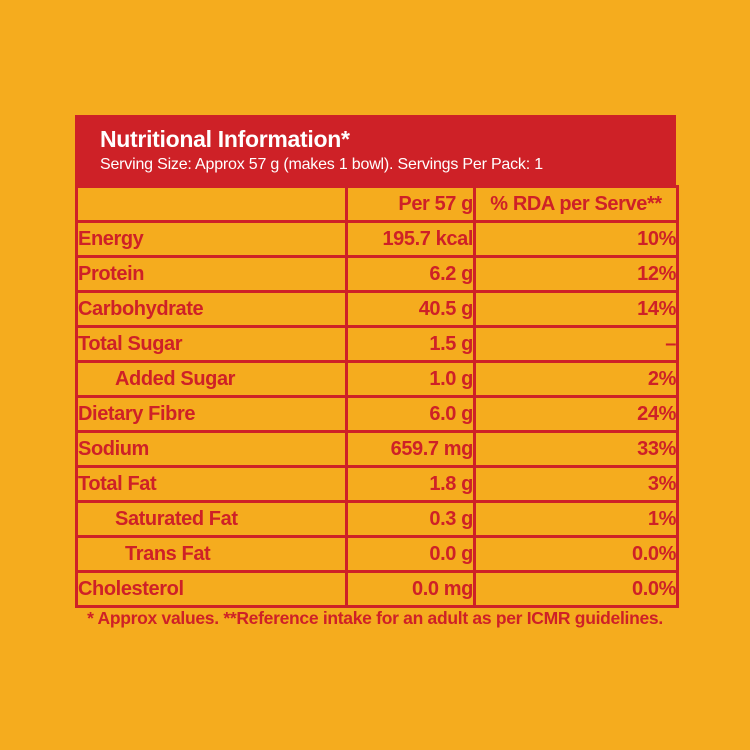  What do you see at coordinates (225, 139) in the screenshot?
I see `nutrition-title: Nutritional Information*` at bounding box center [225, 139].